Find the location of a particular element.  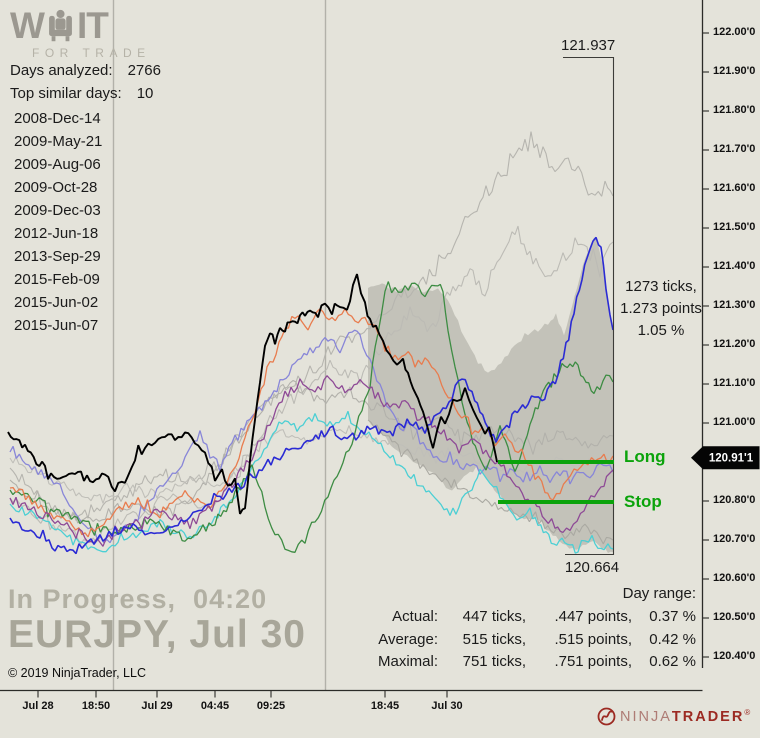

time-axis-label: Jul 28 is located at coordinates (38, 706).